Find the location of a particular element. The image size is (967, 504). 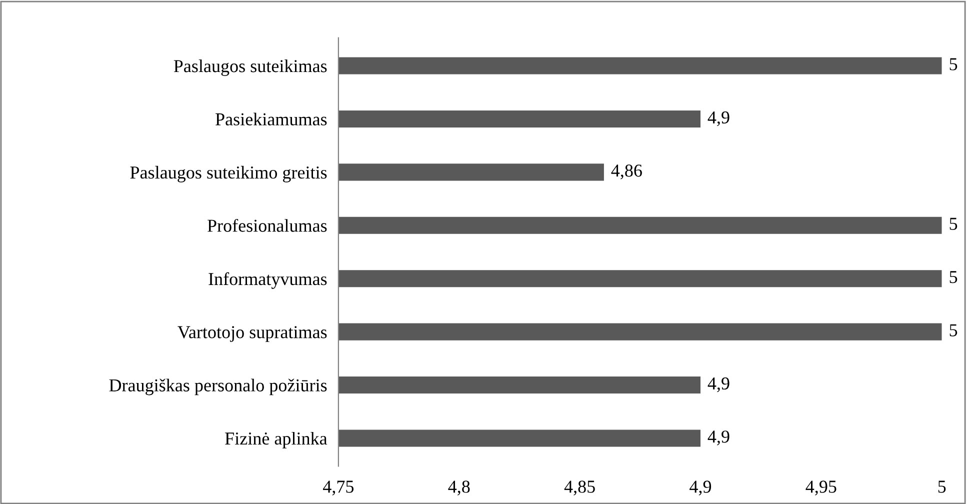

x-tick-label: 4,8 is located at coordinates (459, 488).